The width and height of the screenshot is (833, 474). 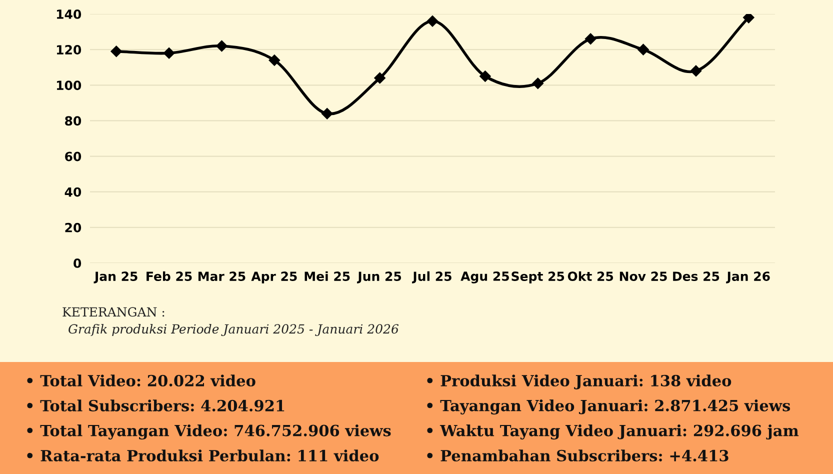 What do you see at coordinates (608, 407) in the screenshot?
I see `text: • Tayangan Video Januari: 2.871.425 views` at bounding box center [608, 407].